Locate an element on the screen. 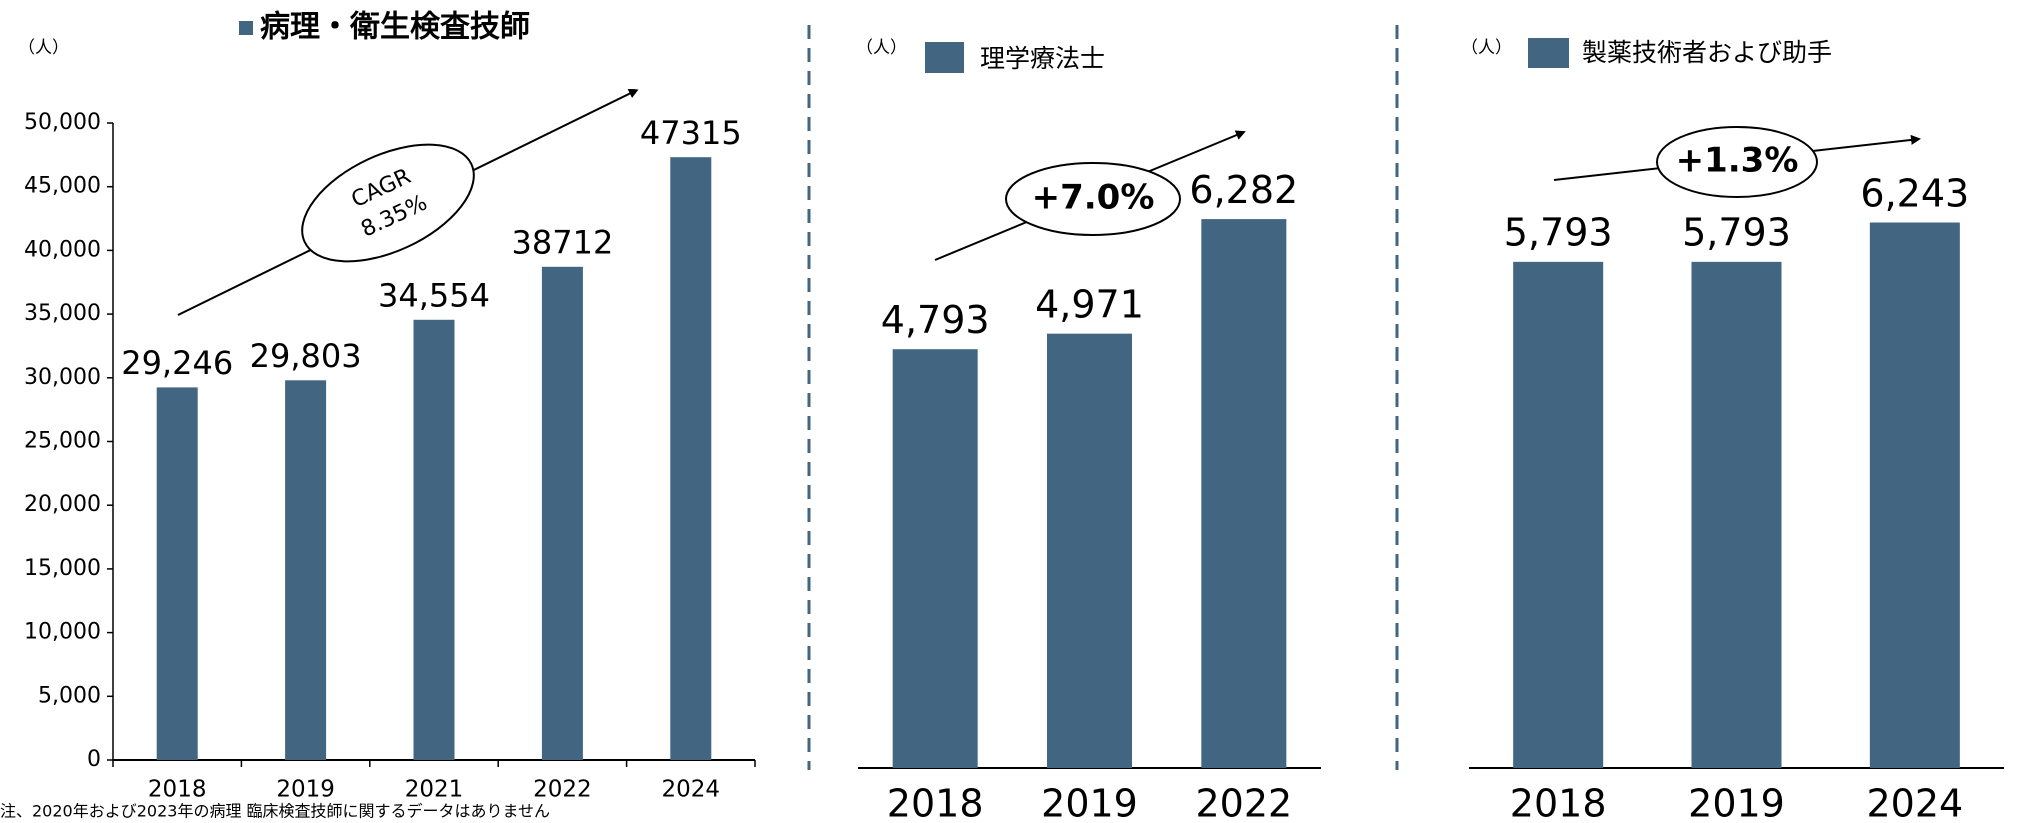  y-tick-label: 10,000 is located at coordinates (62, 632).